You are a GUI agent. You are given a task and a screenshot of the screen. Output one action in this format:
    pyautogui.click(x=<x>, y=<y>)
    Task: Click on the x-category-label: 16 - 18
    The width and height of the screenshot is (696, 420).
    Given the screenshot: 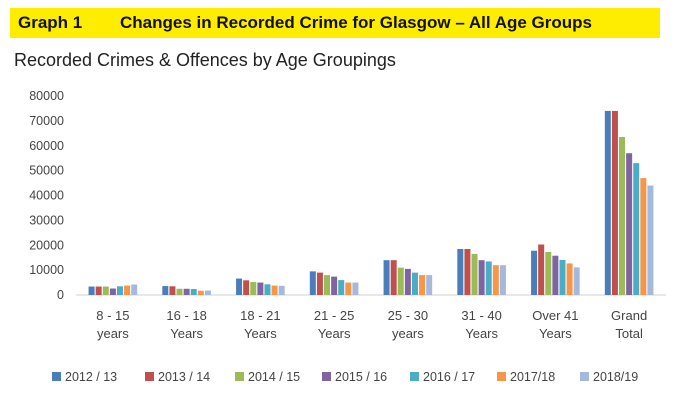 What is the action you would take?
    pyautogui.click(x=186, y=315)
    